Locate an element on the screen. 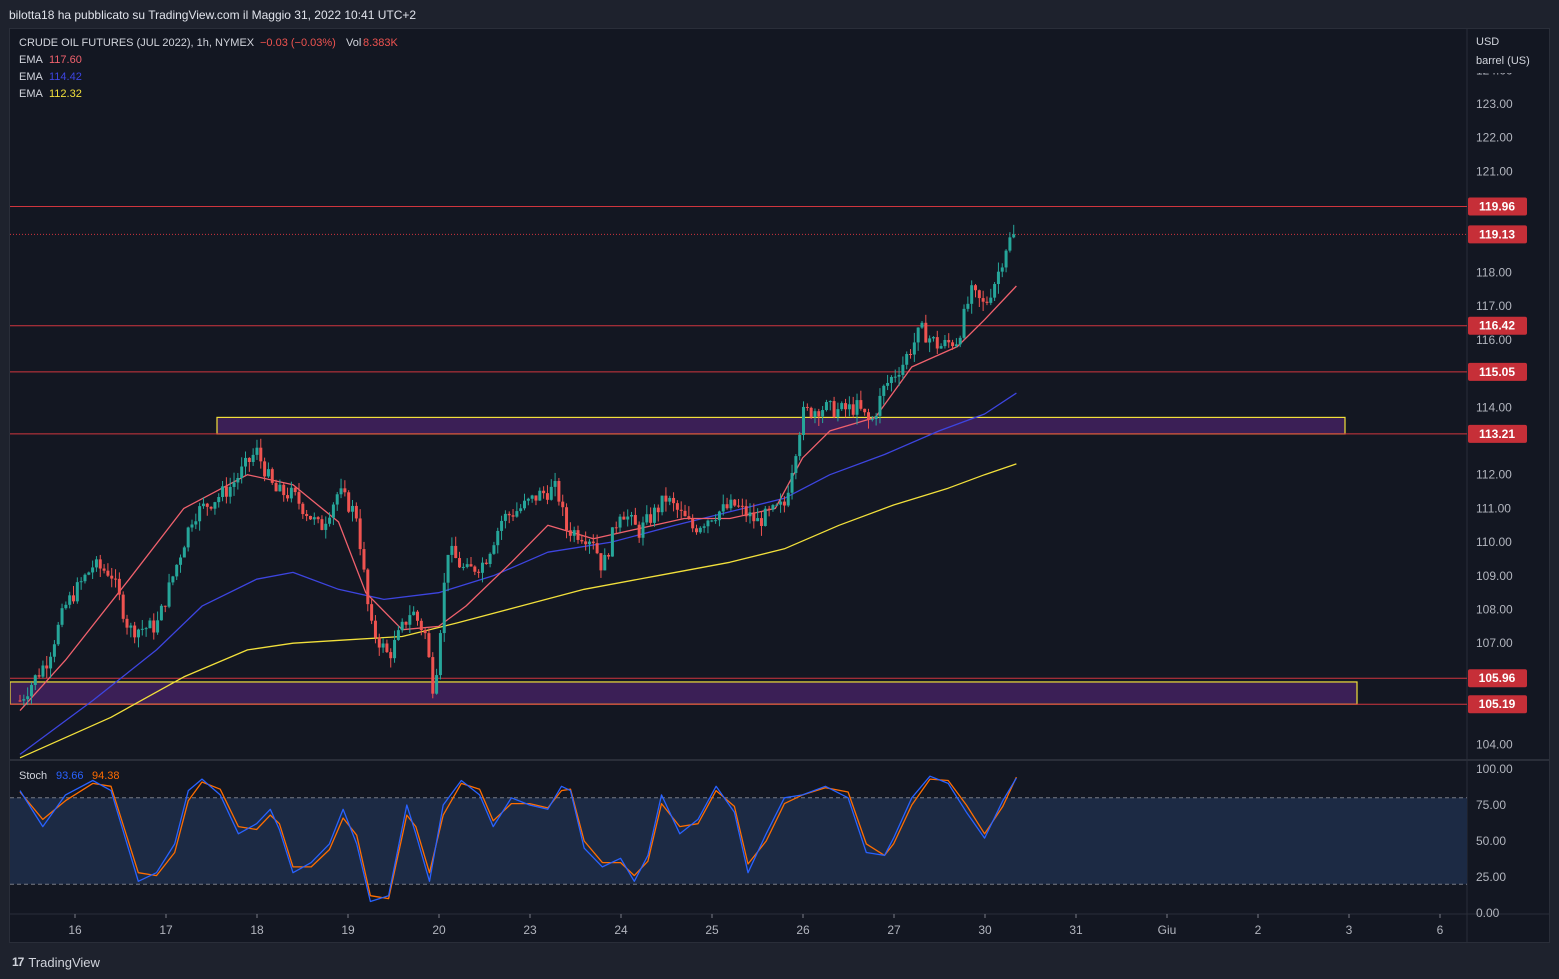 This screenshot has height=979, width=1559. time-tick-label: Giu is located at coordinates (1167, 930).